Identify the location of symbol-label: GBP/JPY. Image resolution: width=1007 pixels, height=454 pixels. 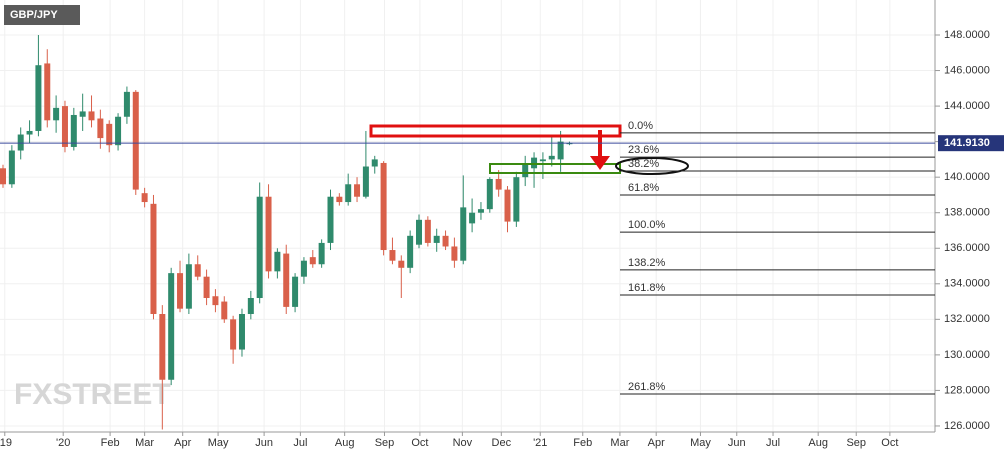
(34, 15).